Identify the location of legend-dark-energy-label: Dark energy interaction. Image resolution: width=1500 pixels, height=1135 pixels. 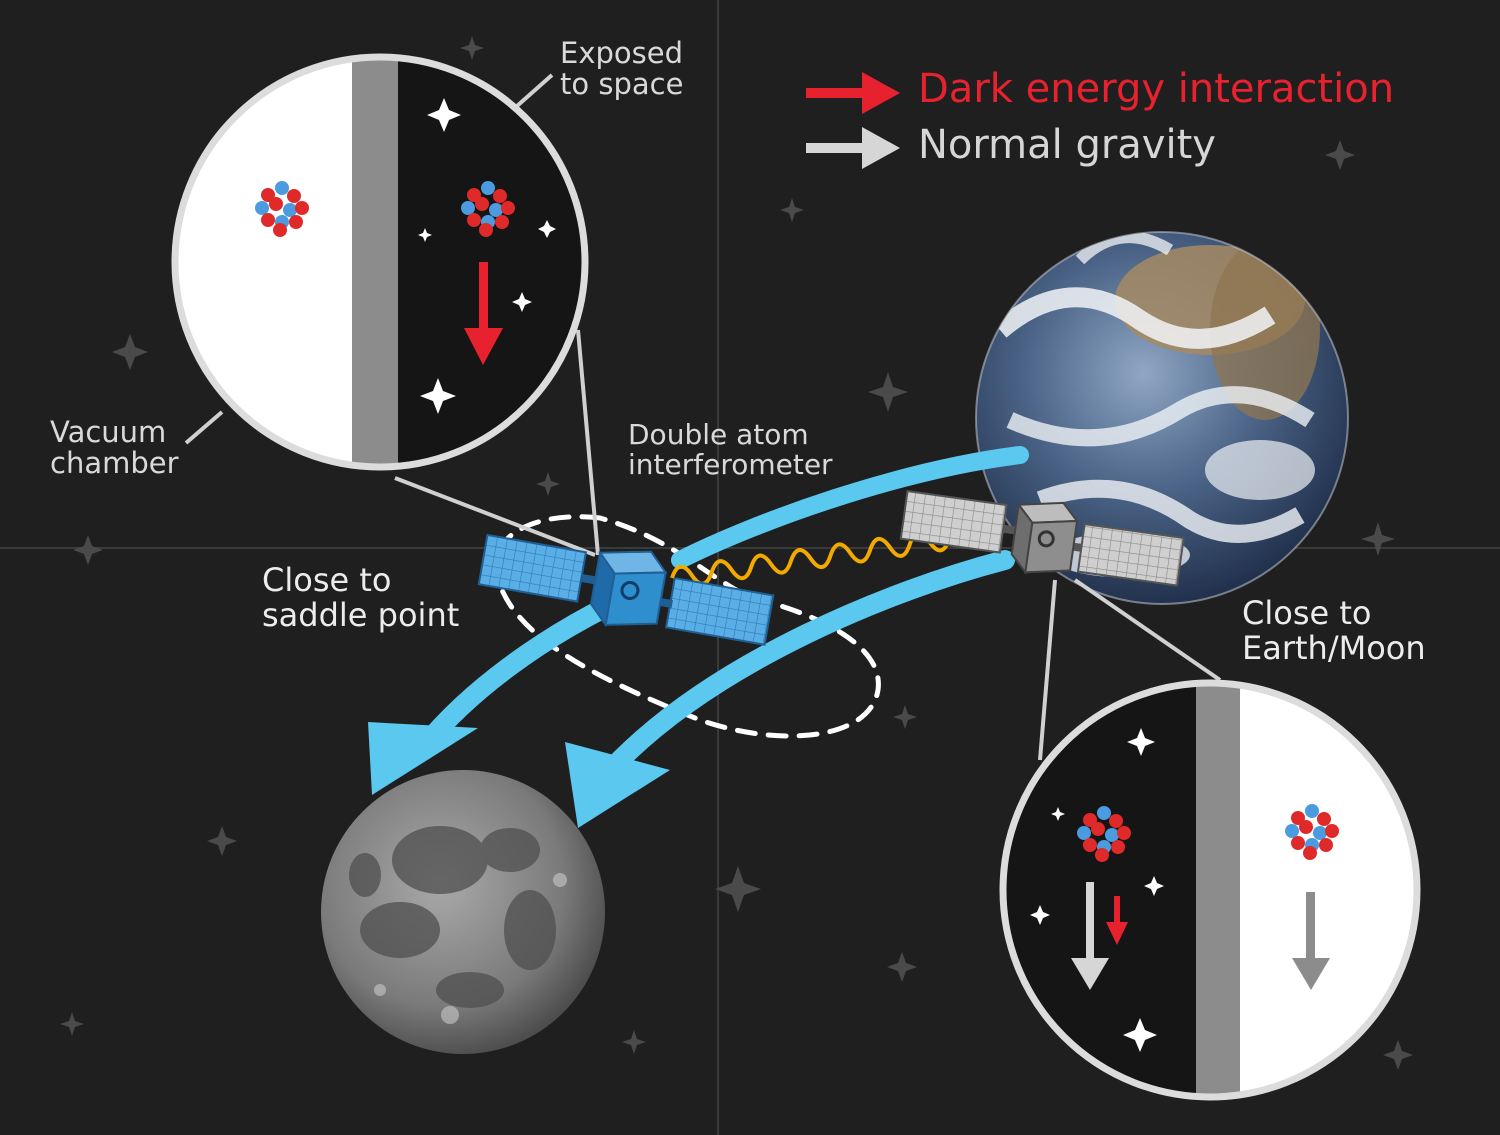
(1156, 89).